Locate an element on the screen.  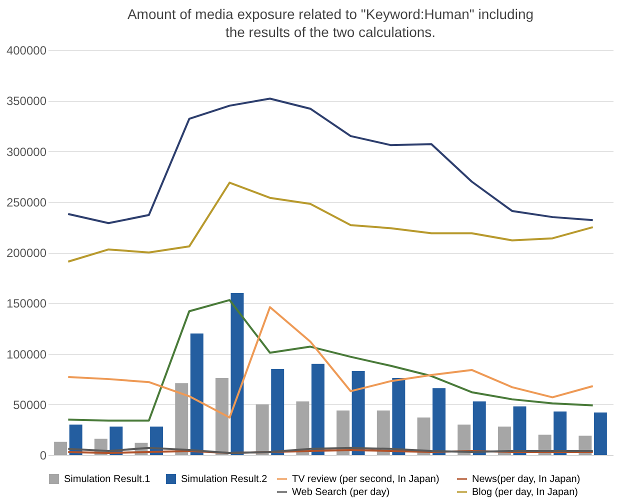
line-series is located at coordinates (330, 222).